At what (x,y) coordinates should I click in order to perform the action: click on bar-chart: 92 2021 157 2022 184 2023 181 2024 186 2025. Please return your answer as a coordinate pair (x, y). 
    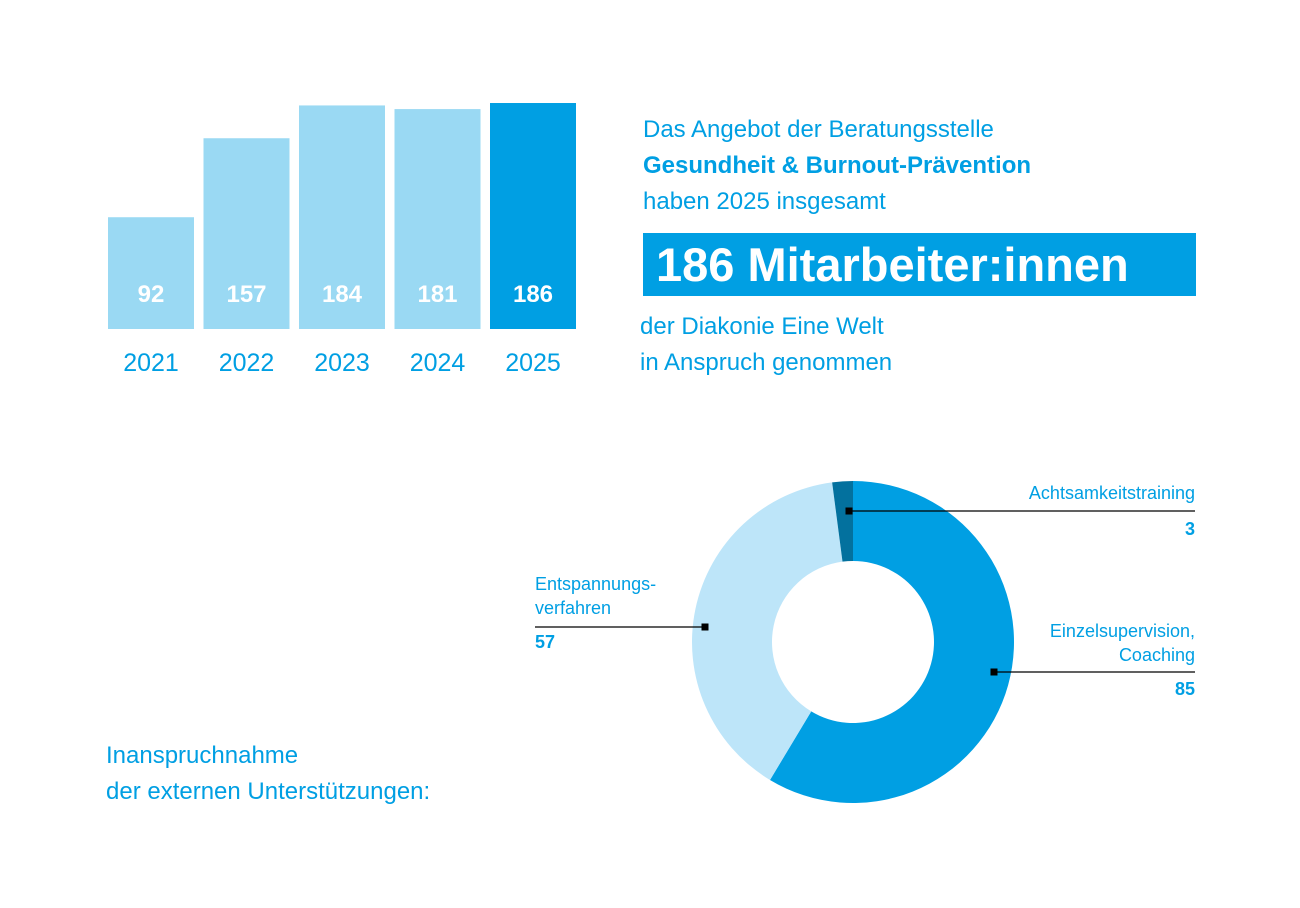
    Looking at the image, I should click on (342, 240).